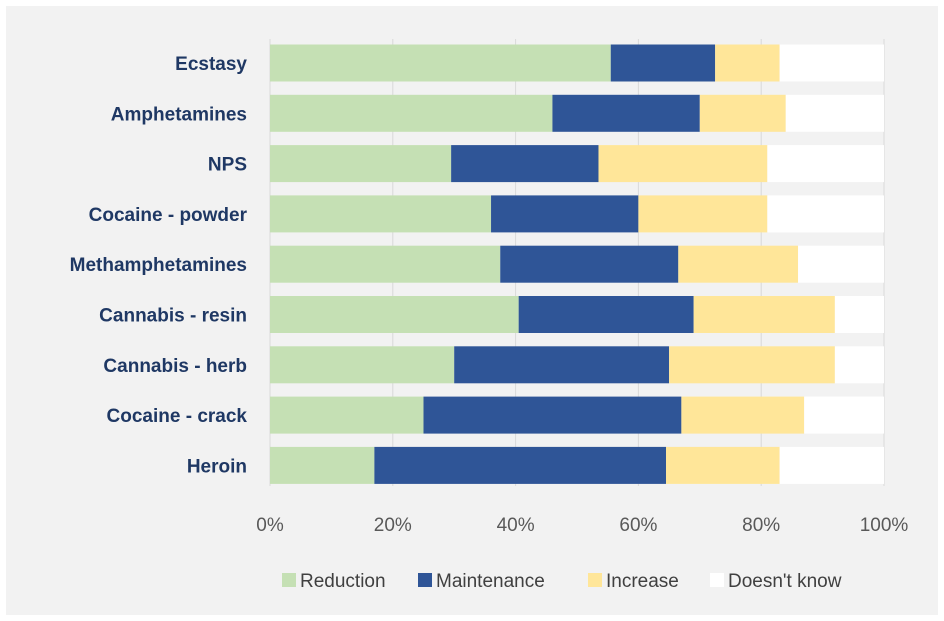  What do you see at coordinates (638, 525) in the screenshot?
I see `x-tick-label: 60%` at bounding box center [638, 525].